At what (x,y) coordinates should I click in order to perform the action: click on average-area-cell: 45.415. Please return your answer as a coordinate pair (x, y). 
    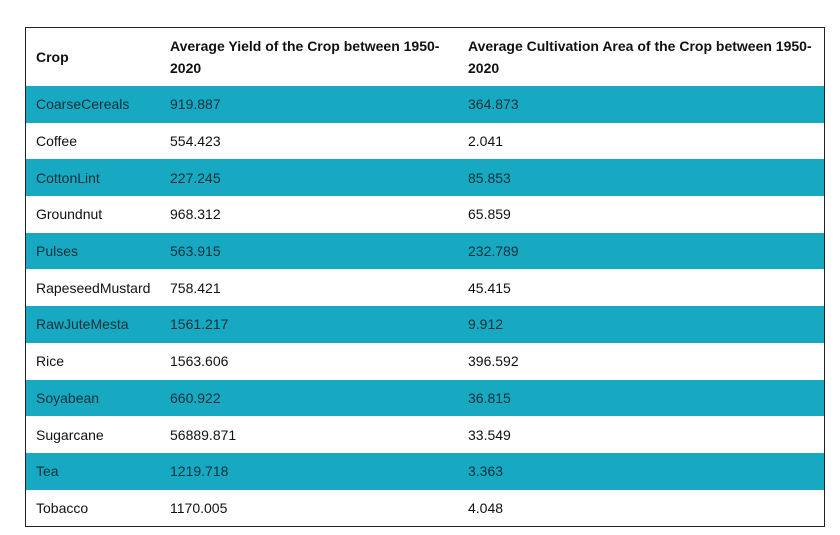
    Looking at the image, I should click on (641, 288).